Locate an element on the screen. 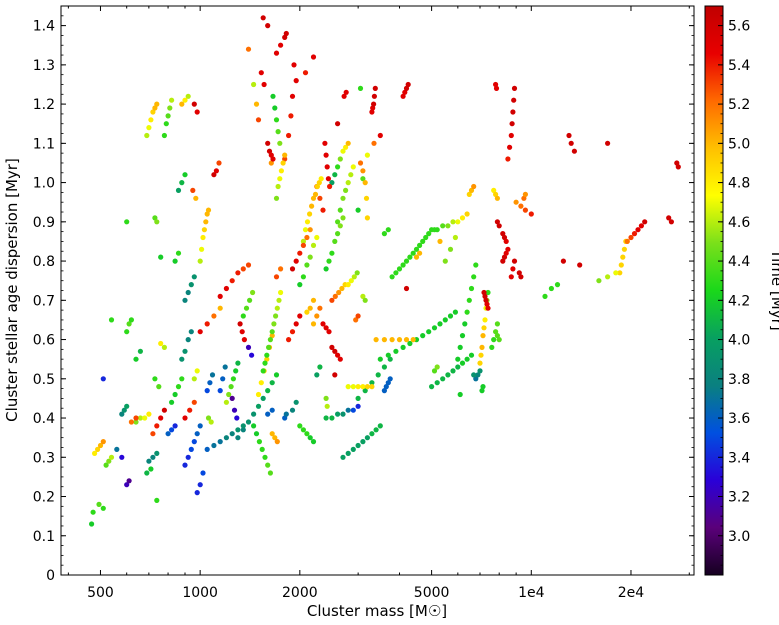 The height and width of the screenshot is (625, 779). x-tick-label: 2000 is located at coordinates (300, 593).